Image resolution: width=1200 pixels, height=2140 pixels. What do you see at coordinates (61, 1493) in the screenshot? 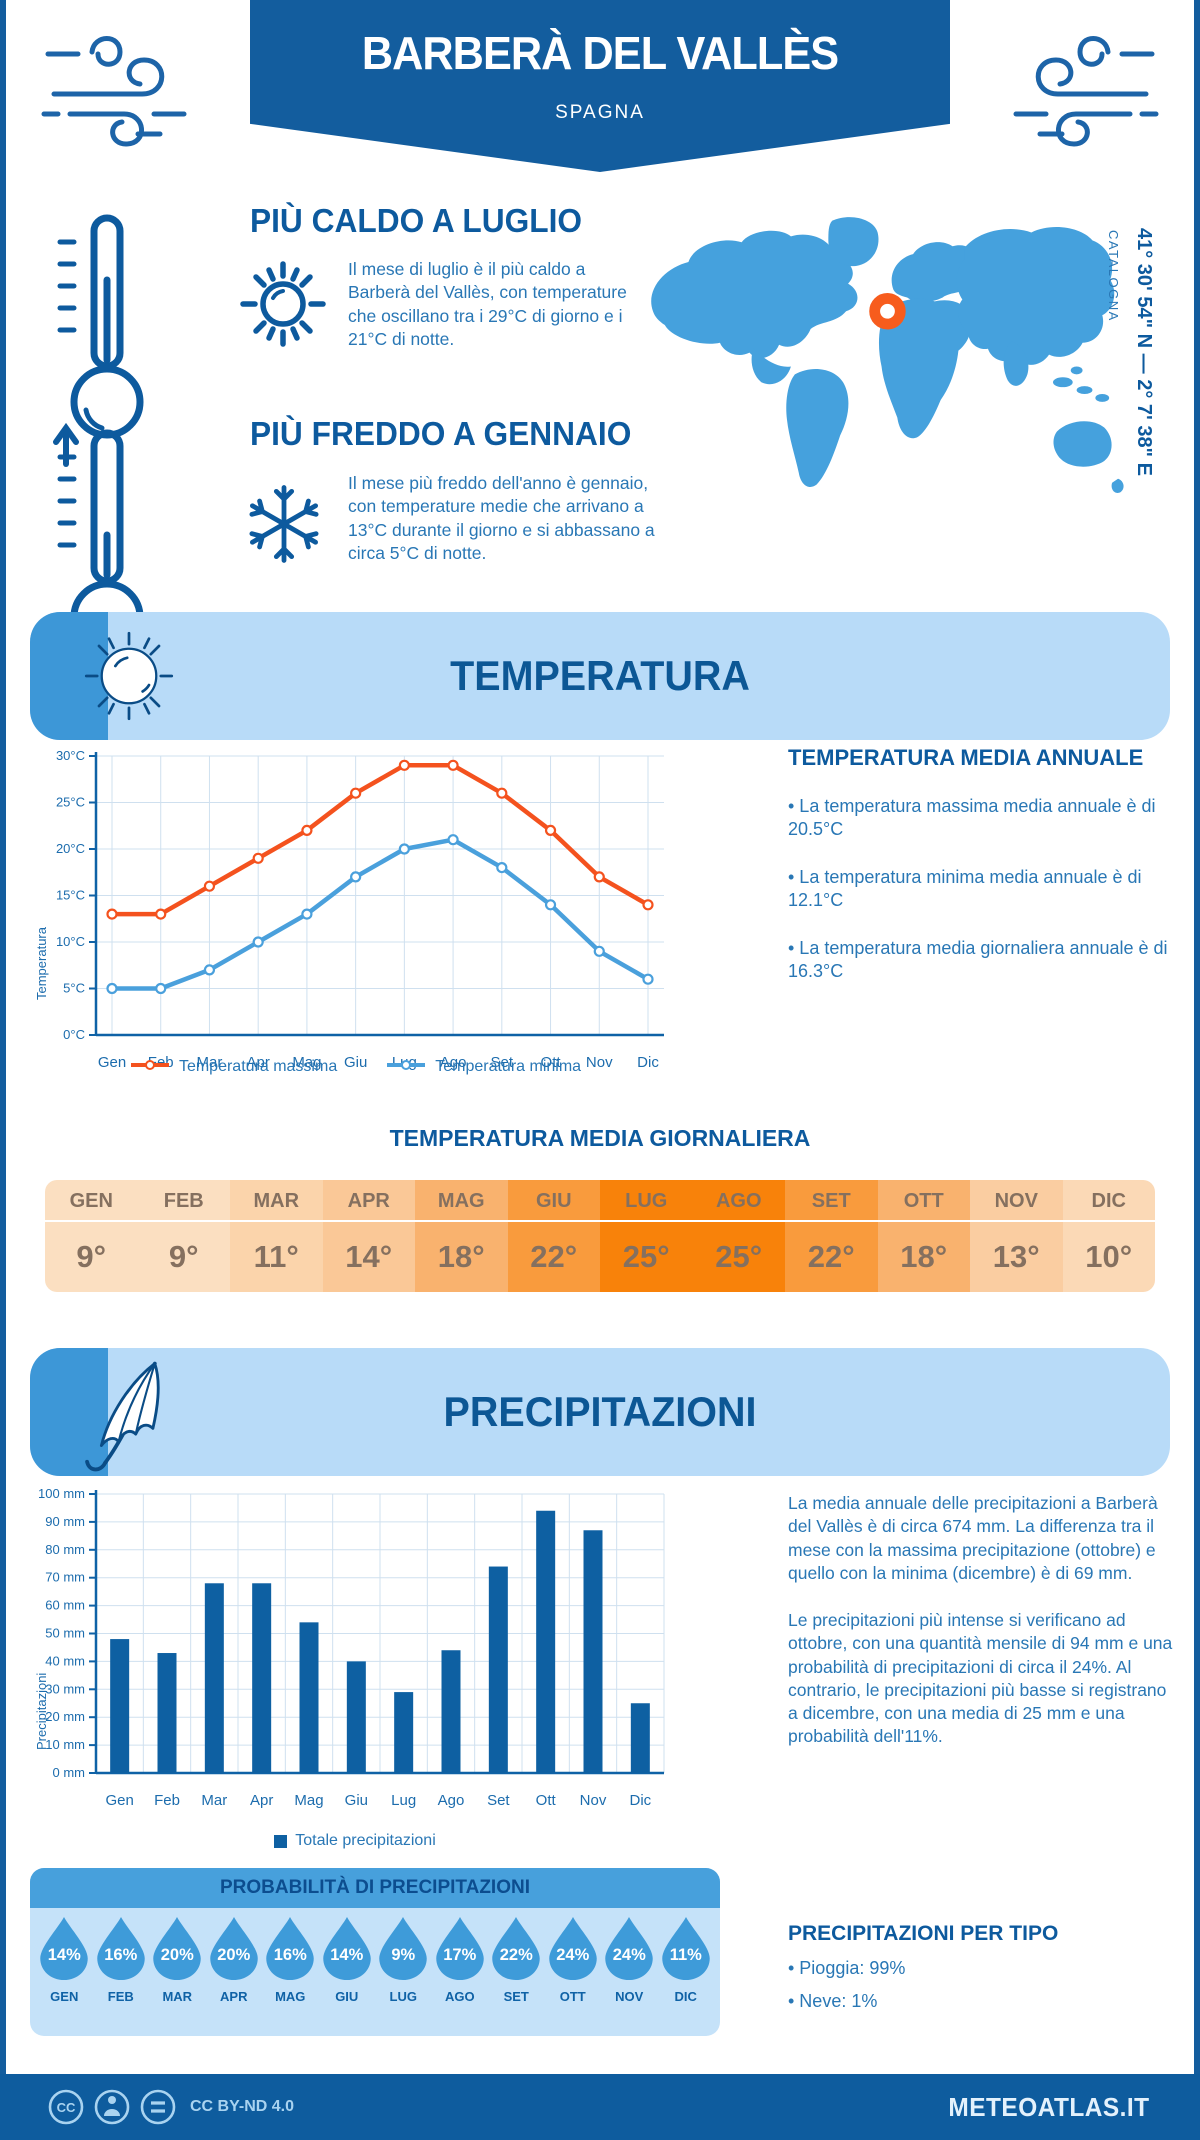
I see `svg-text: 100 mm` at bounding box center [61, 1493].